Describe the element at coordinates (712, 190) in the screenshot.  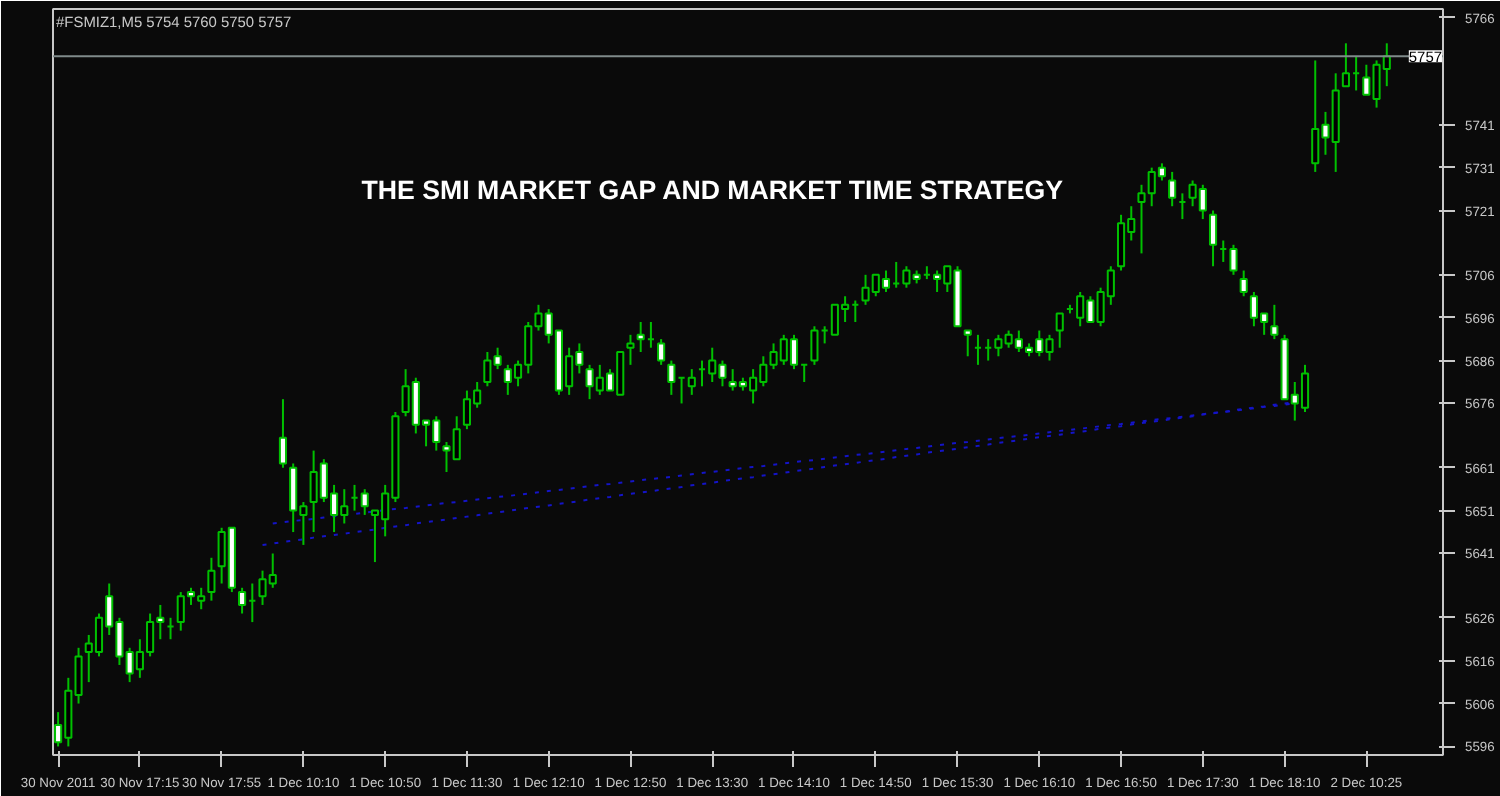
I see `annotation: THE SMI MARKET GAP AND MARKET TIME STRATEGY` at that location.